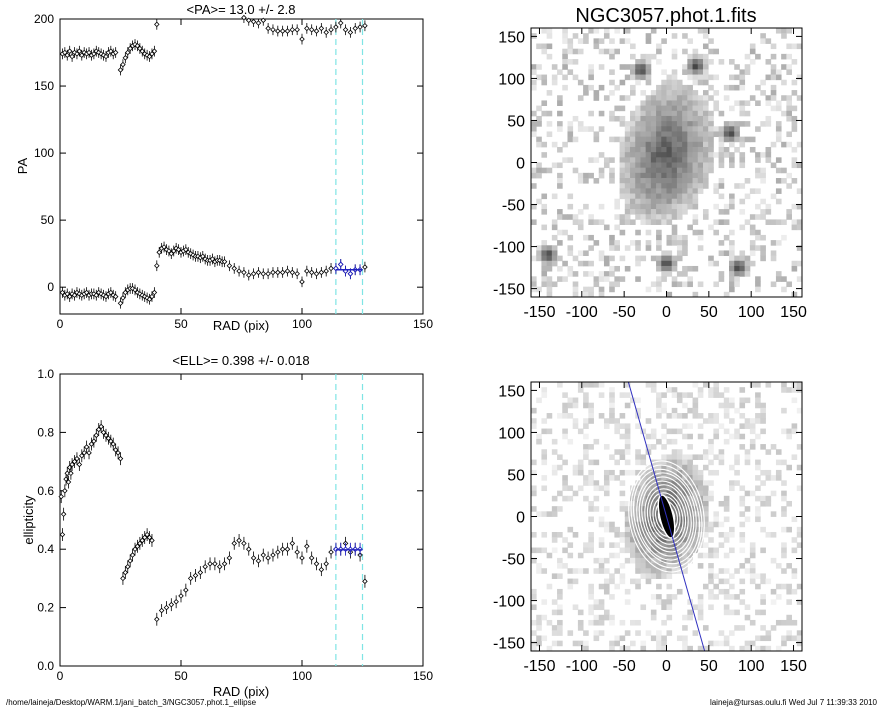 The image size is (885, 708). I want to click on y-tick-label: 150, so click(511, 37).